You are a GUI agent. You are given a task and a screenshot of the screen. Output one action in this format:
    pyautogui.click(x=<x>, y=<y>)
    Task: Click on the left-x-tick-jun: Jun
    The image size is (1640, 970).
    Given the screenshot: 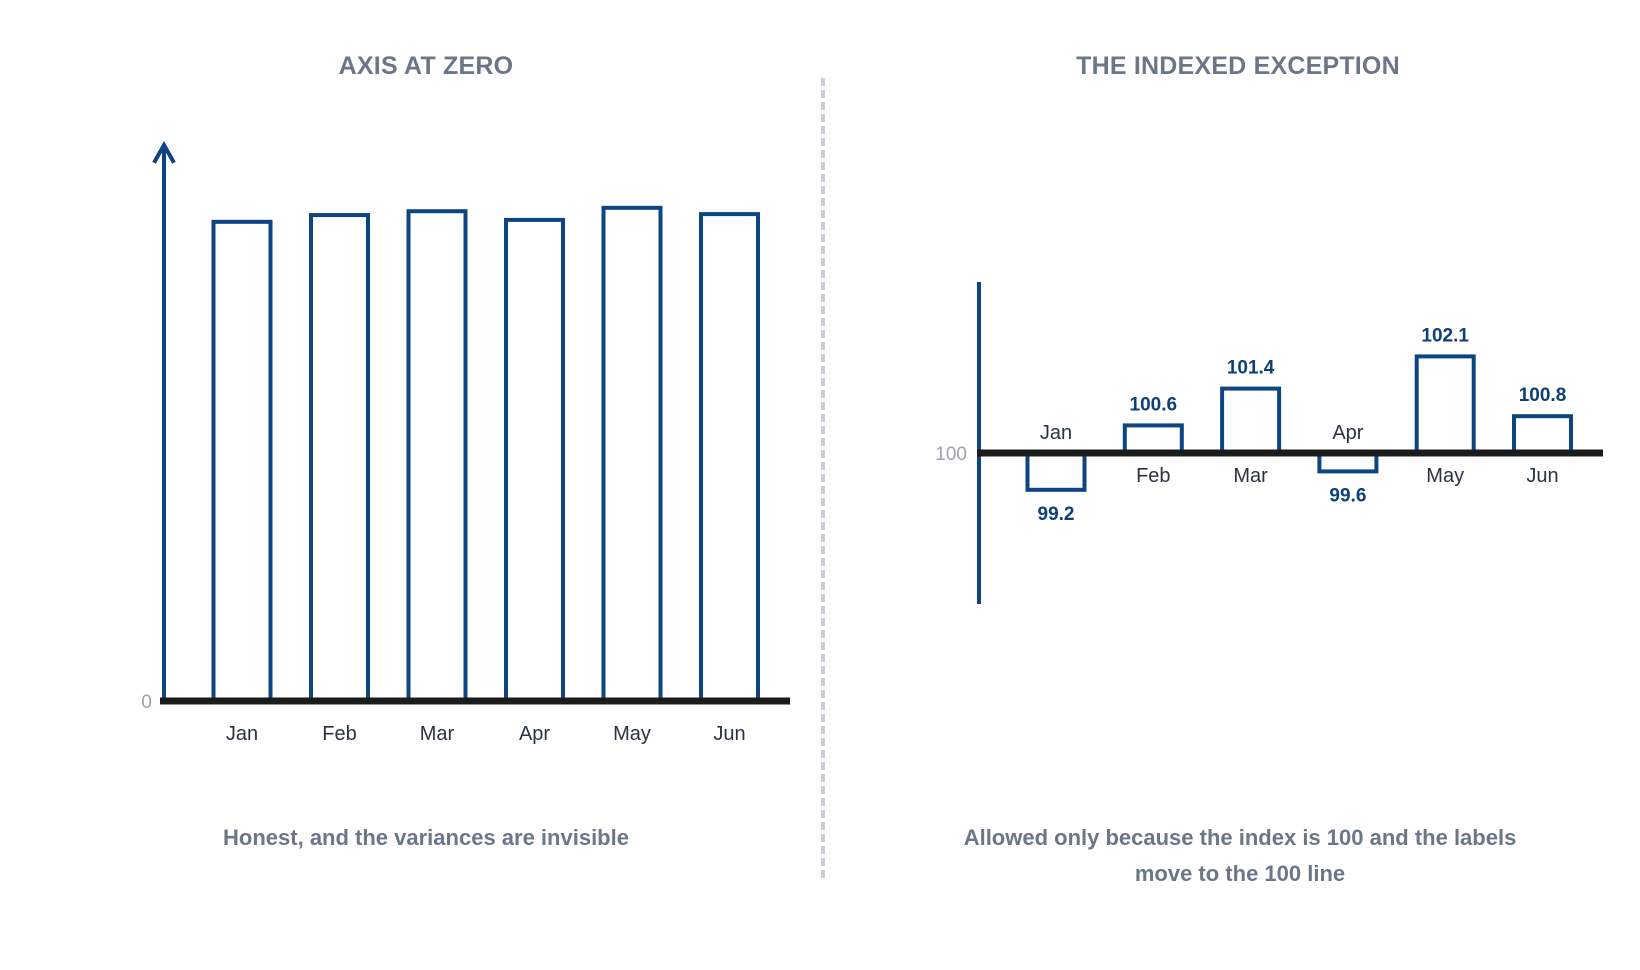 What is the action you would take?
    pyautogui.click(x=729, y=734)
    